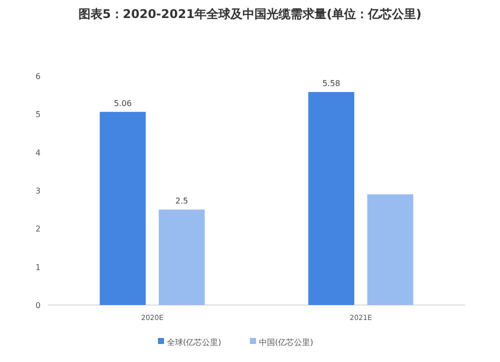 The image size is (500, 362). What do you see at coordinates (38, 305) in the screenshot?
I see `y-tick-label: 0` at bounding box center [38, 305].